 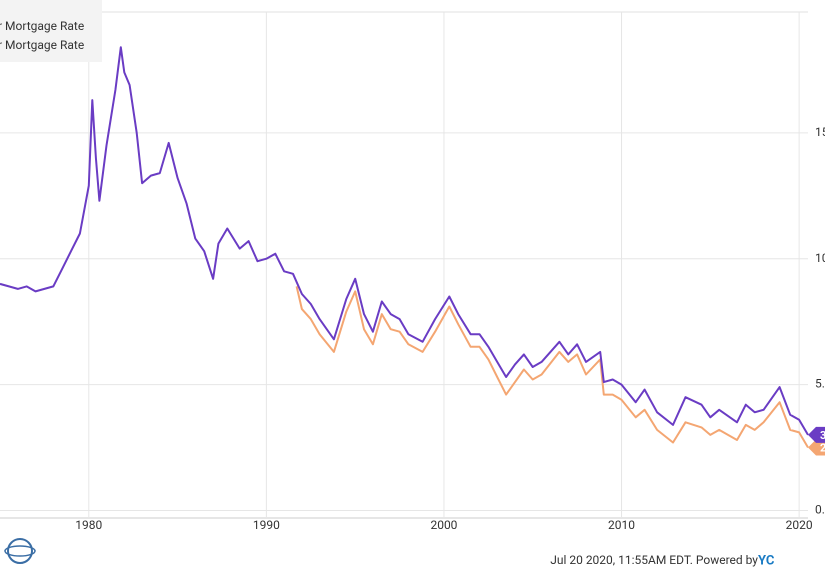 What do you see at coordinates (822, 435) in the screenshot?
I see `end-label: 3` at bounding box center [822, 435].